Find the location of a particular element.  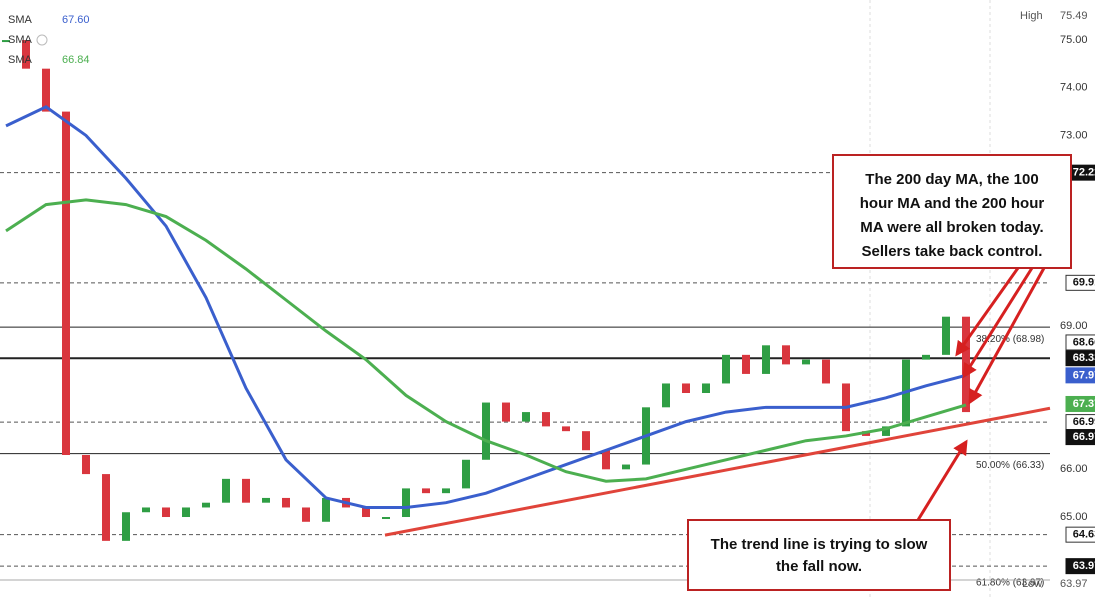

legend: SMA 67.60 SMA SMA 66.84 is located at coordinates (49, 40).